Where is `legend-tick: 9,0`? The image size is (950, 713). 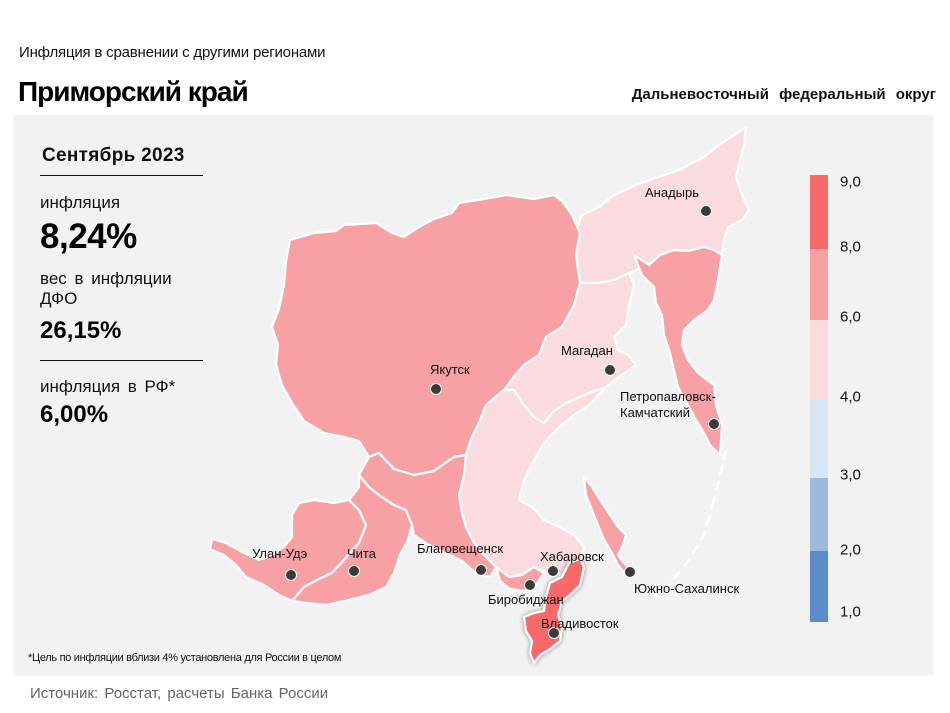
legend-tick: 9,0 is located at coordinates (850, 182).